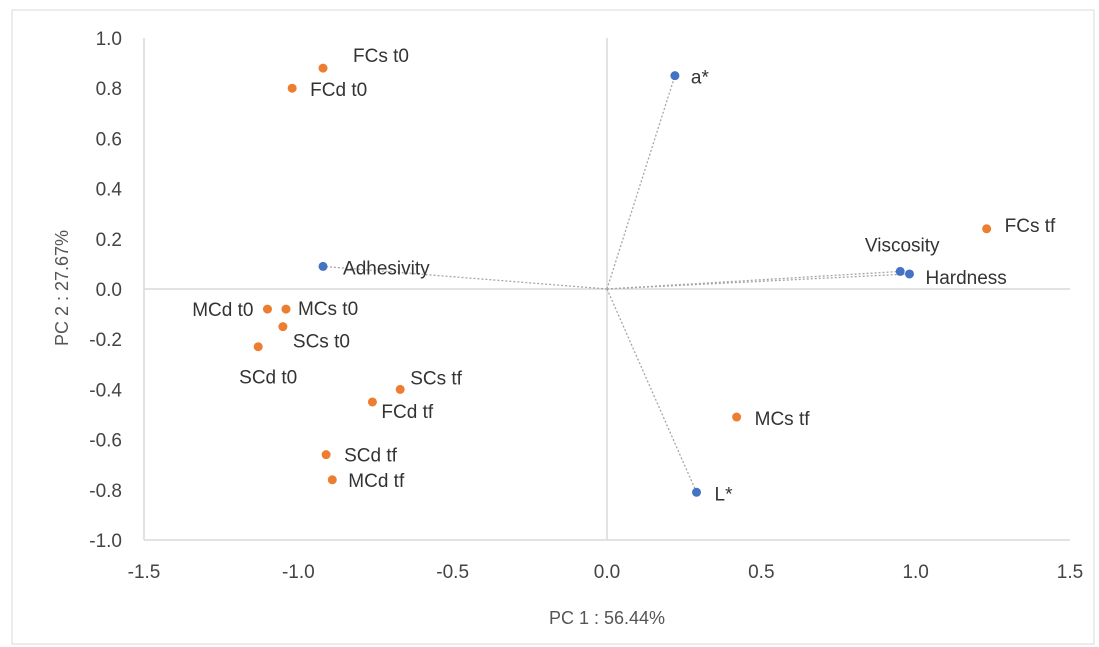 This screenshot has height=647, width=1099. What do you see at coordinates (386, 268) in the screenshot?
I see `point-label-adhesivity: Adhesivity` at bounding box center [386, 268].